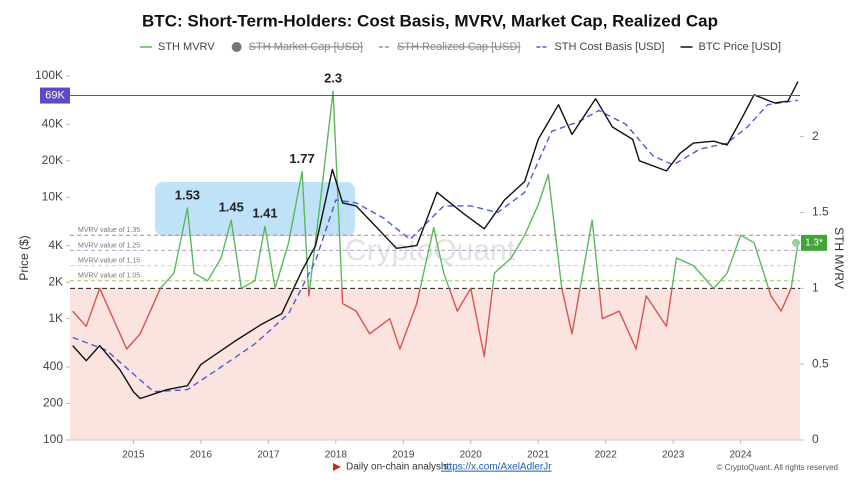 The image size is (860, 484). Describe the element at coordinates (187, 194) in the screenshot. I see `peak-label: 1.53` at that location.